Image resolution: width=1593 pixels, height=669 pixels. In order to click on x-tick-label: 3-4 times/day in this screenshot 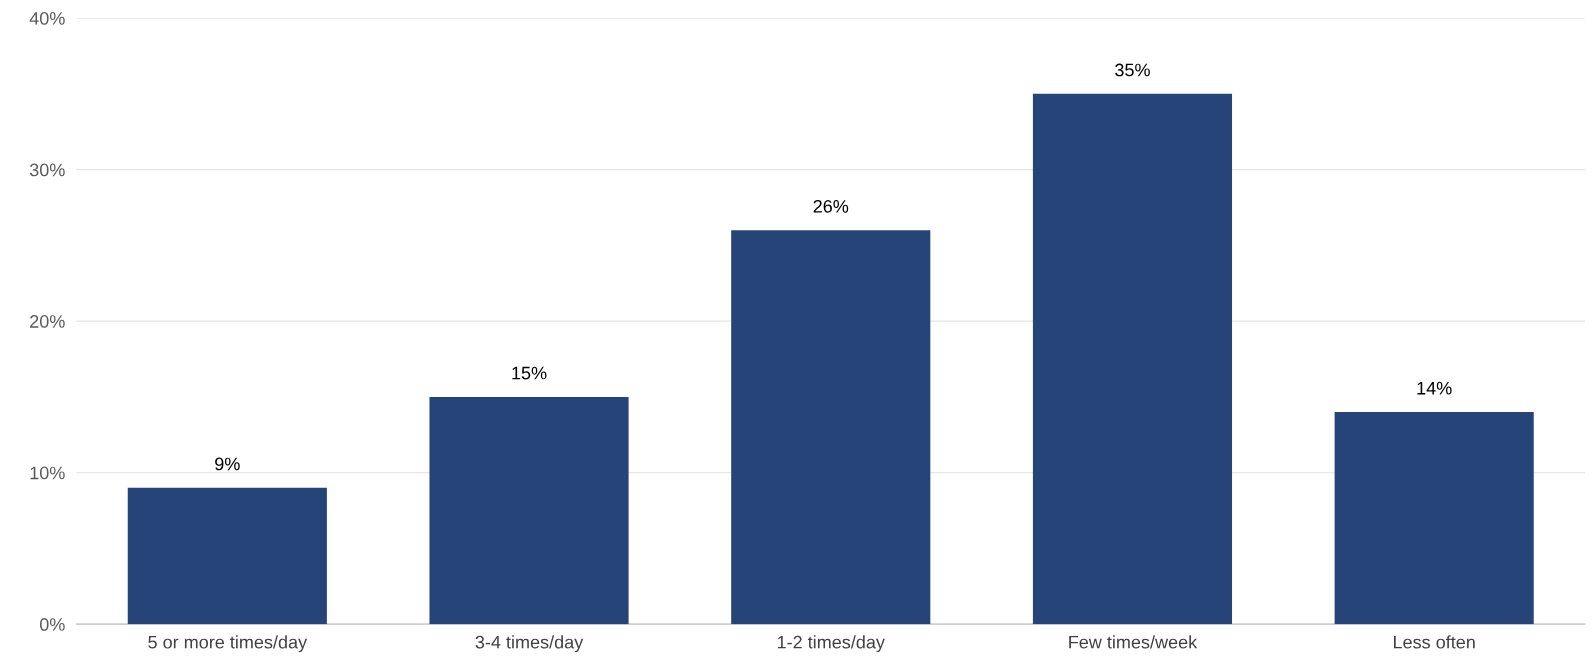, I will do `click(529, 644)`.